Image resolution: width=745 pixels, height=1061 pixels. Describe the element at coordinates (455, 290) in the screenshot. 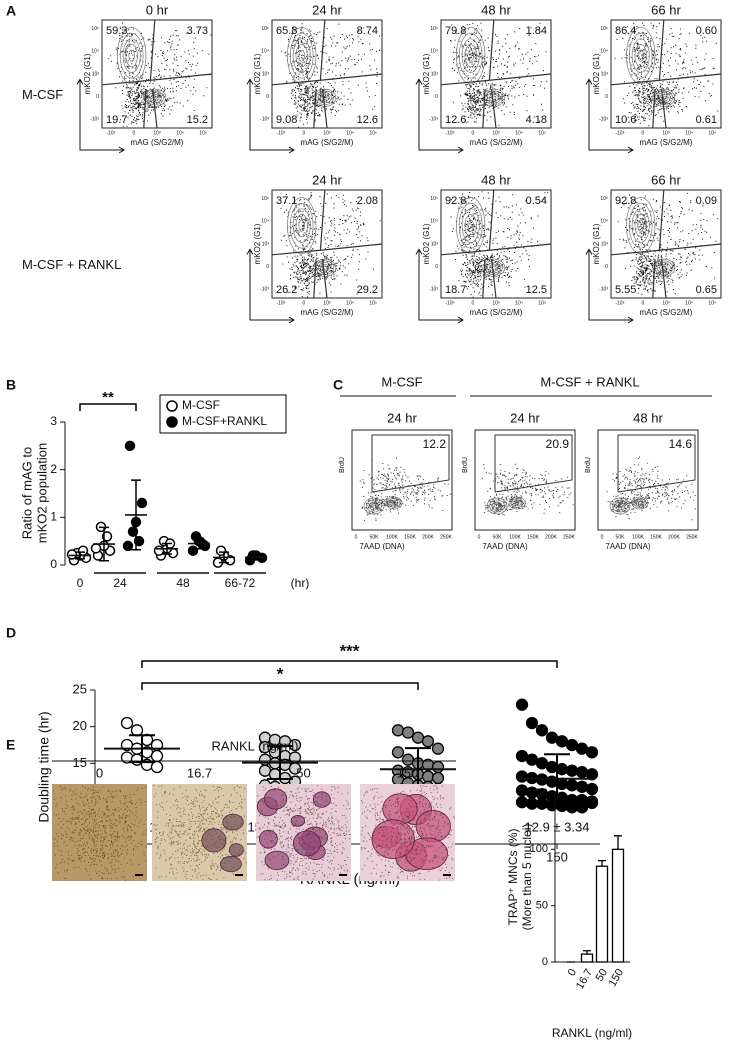

I see `quadrant-value: 18.7` at that location.